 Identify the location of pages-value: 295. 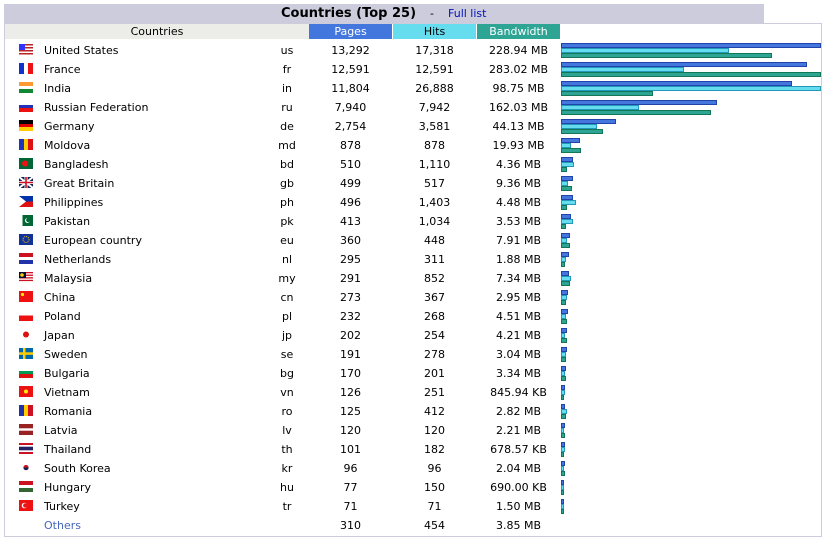
(350, 259).